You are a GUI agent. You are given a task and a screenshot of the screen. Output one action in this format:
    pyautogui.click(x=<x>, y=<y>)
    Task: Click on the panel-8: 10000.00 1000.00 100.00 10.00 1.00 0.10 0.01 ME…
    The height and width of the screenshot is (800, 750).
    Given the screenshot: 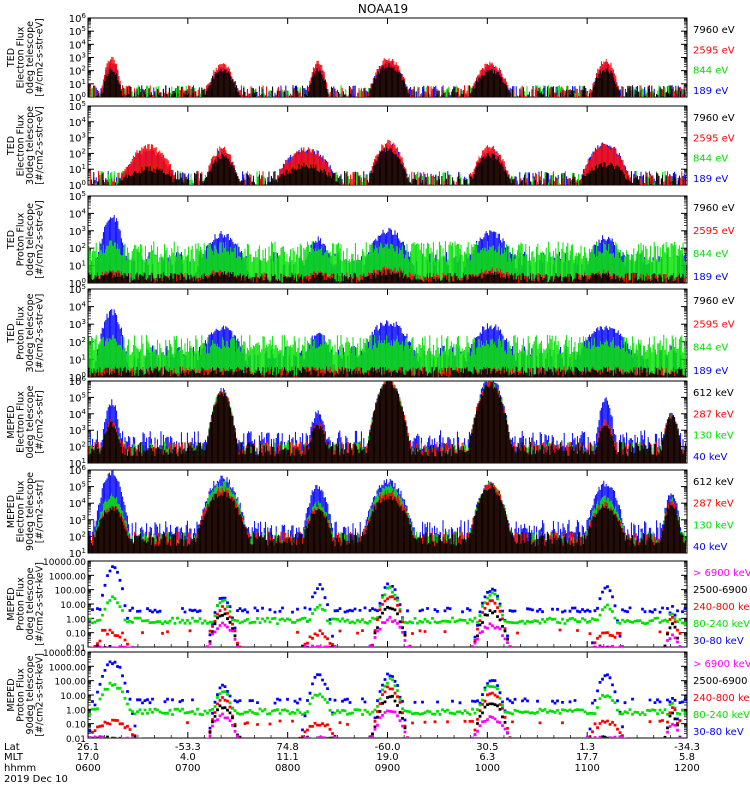 What is the action you would take?
    pyautogui.click(x=378, y=697)
    